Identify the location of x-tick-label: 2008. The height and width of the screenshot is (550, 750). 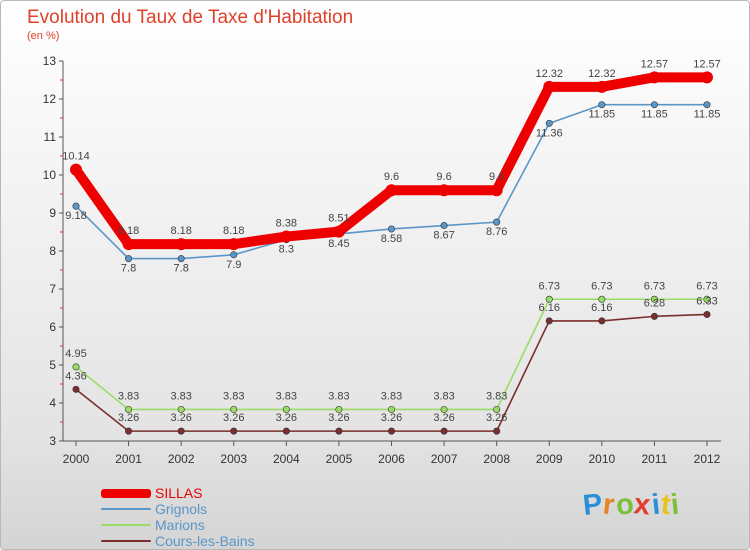
(496, 459).